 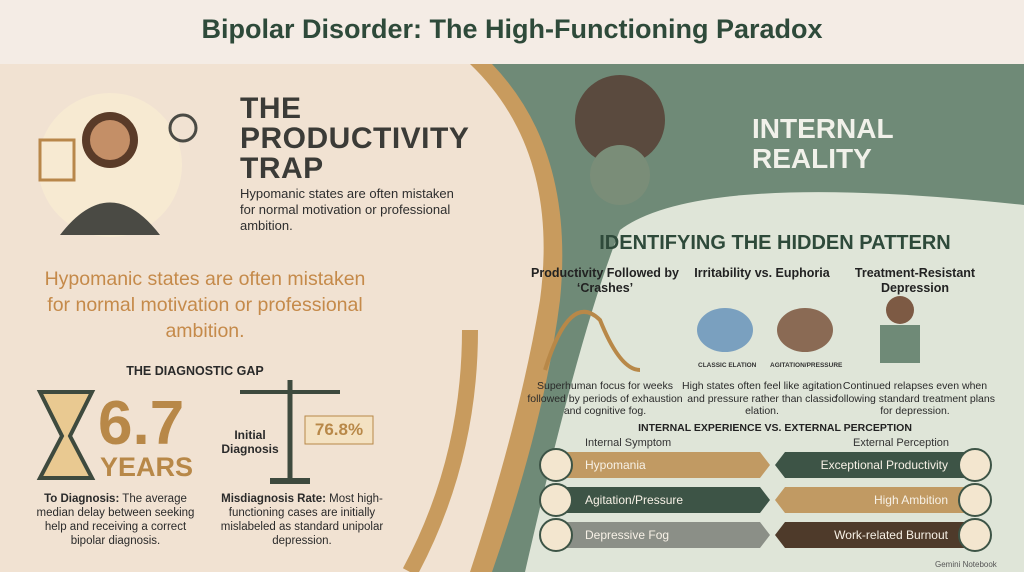 What do you see at coordinates (354, 138) in the screenshot?
I see `section-heading: THE PRODUCTIVITY TRAP` at bounding box center [354, 138].